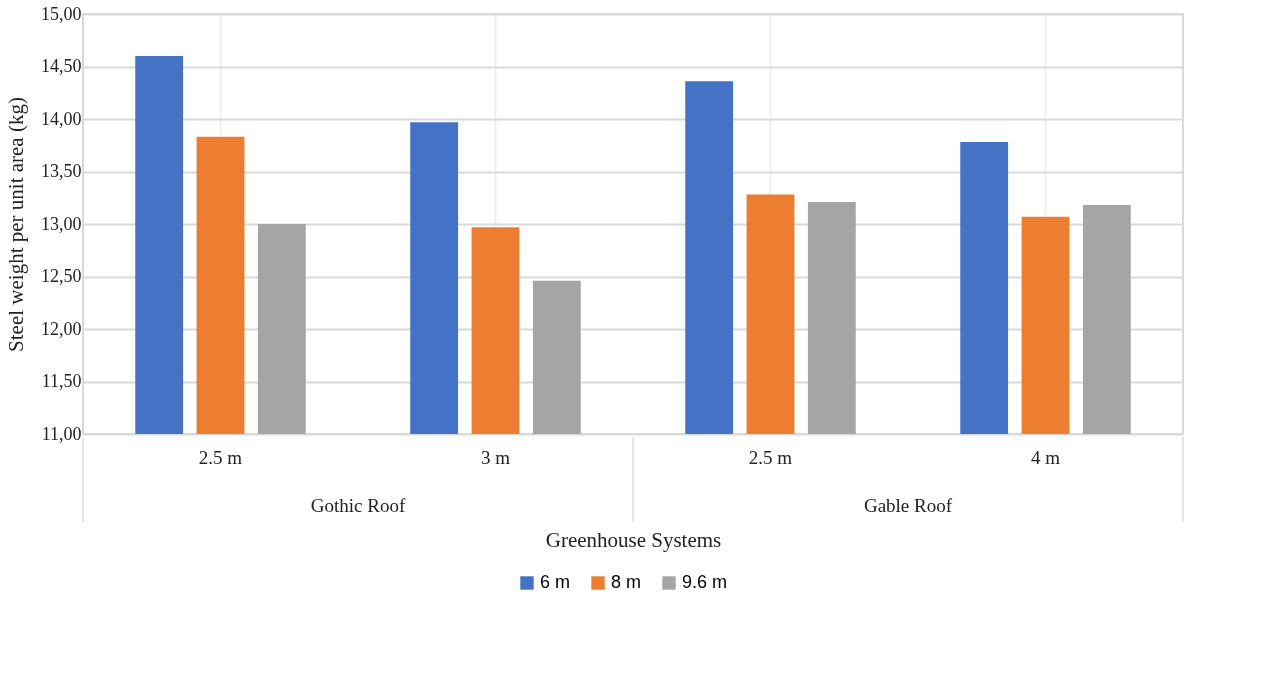 The height and width of the screenshot is (684, 1275). Describe the element at coordinates (705, 582) in the screenshot. I see `legend-label: 9.6 m` at that location.